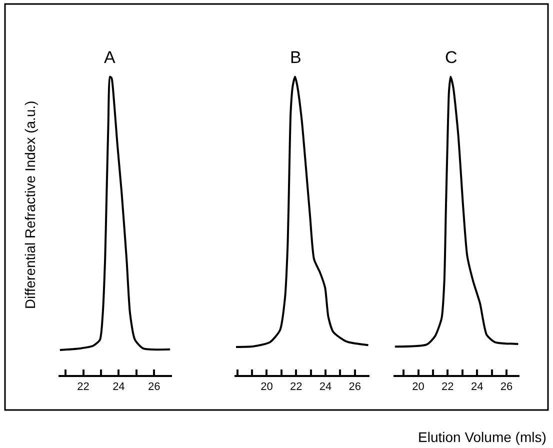 Image resolution: width=553 pixels, height=448 pixels. I want to click on y-axis-title: Differential Refractive Index (a.u.), so click(30, 204).